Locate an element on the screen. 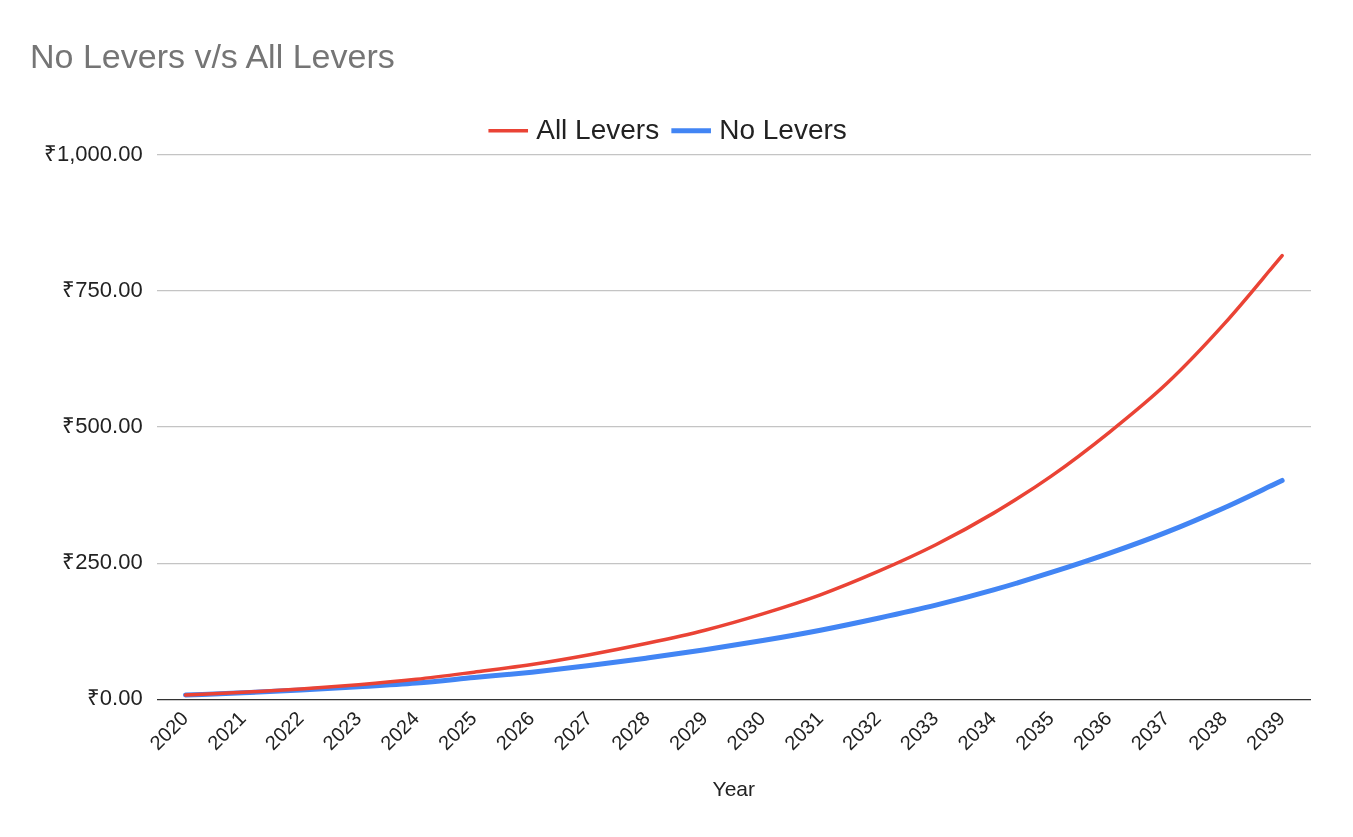 The height and width of the screenshot is (837, 1353). y-tick-label: ₹0.00 is located at coordinates (114, 698).